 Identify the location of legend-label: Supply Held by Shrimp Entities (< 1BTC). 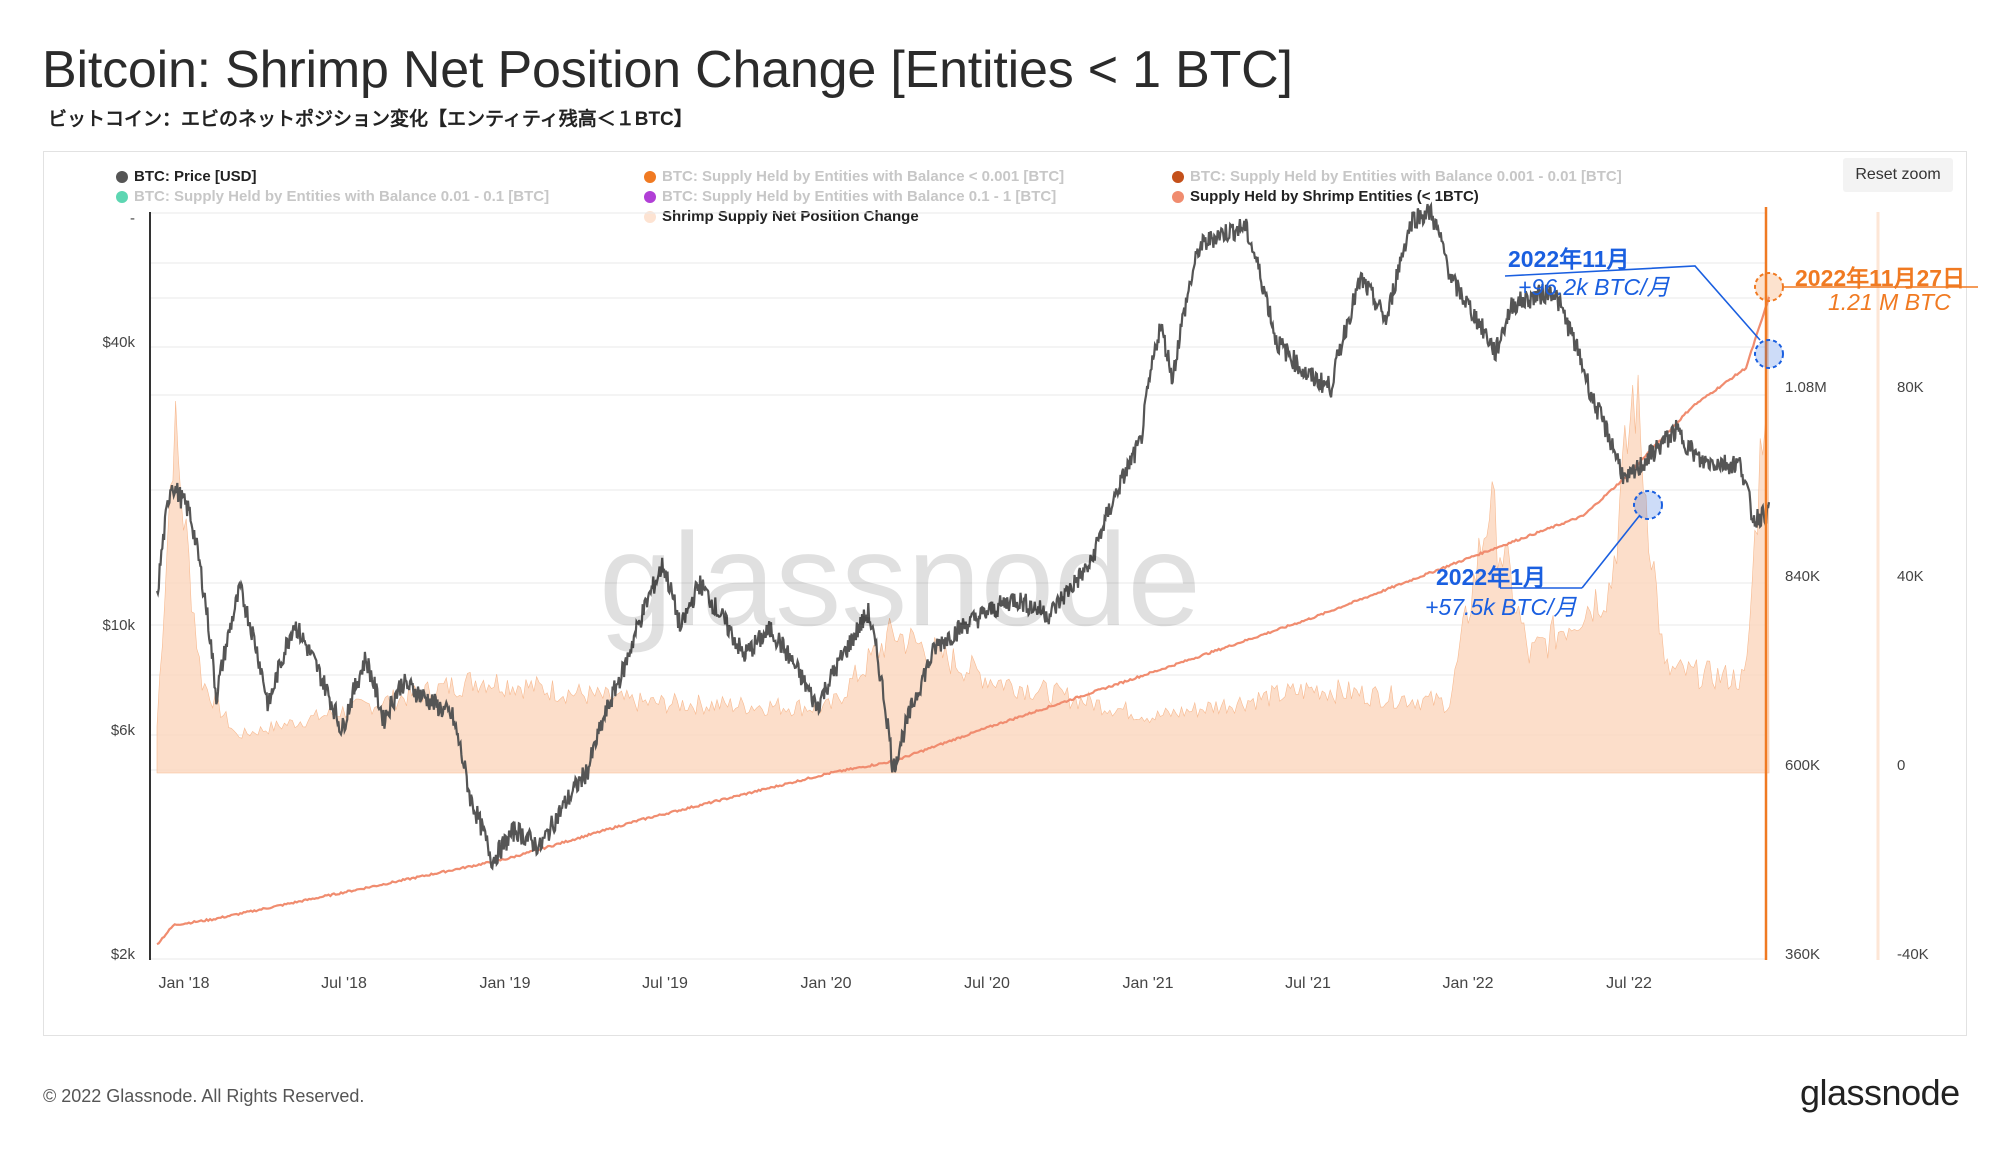
(1334, 196).